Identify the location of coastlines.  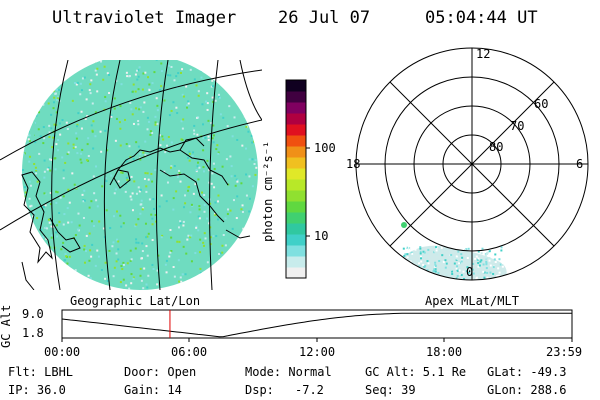
(136, 213).